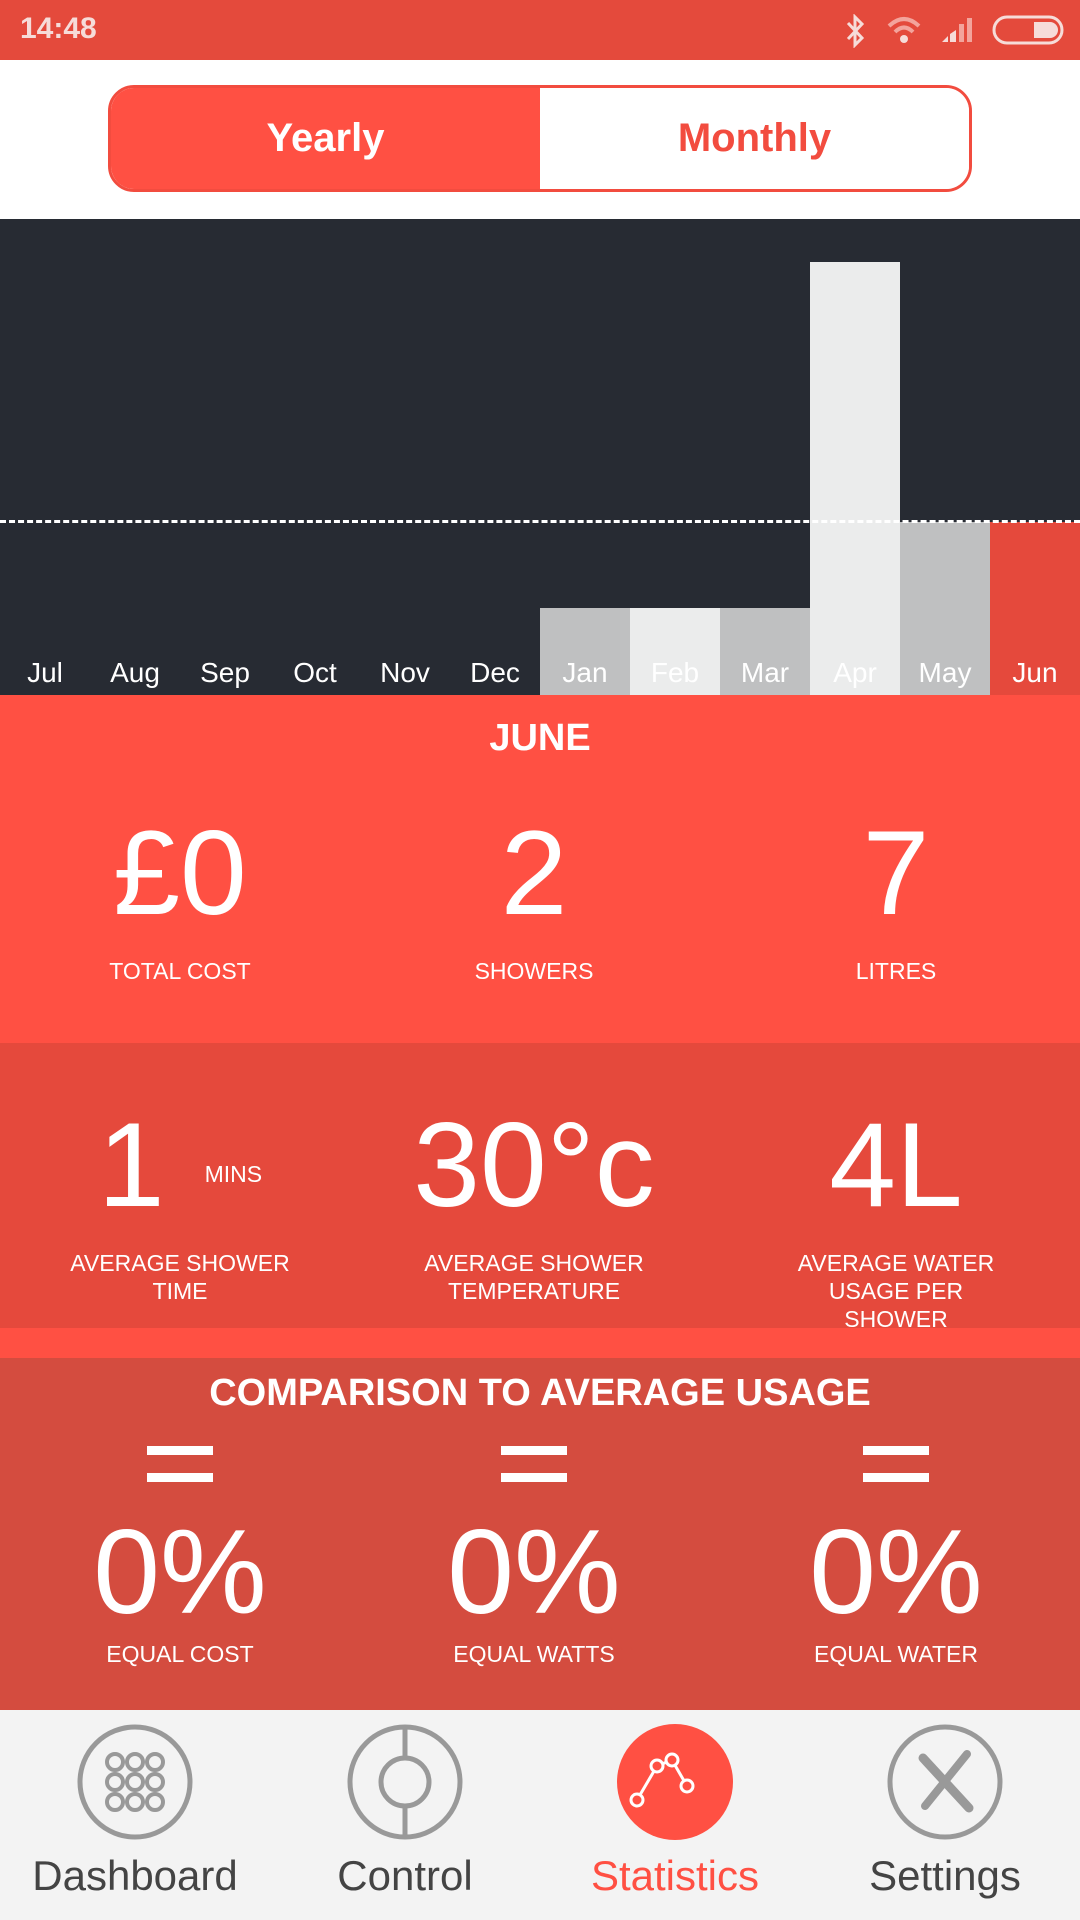  What do you see at coordinates (896, 971) in the screenshot?
I see `litres-label: LITRES` at bounding box center [896, 971].